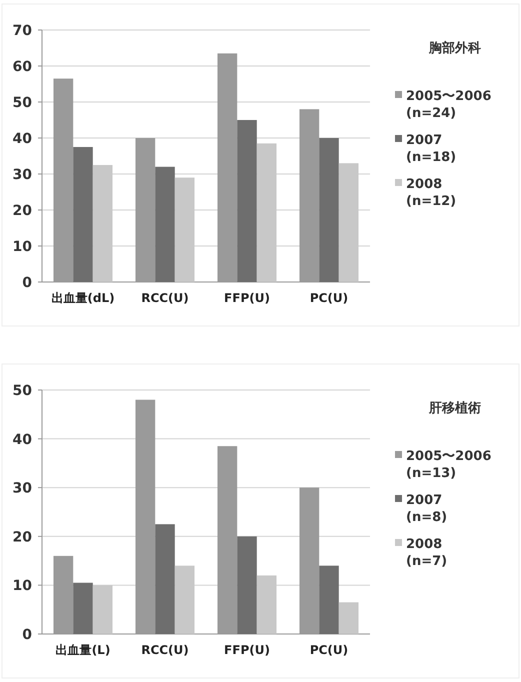  What do you see at coordinates (431, 193) in the screenshot?
I see `legend-label: 2008 (n=12)` at bounding box center [431, 193].